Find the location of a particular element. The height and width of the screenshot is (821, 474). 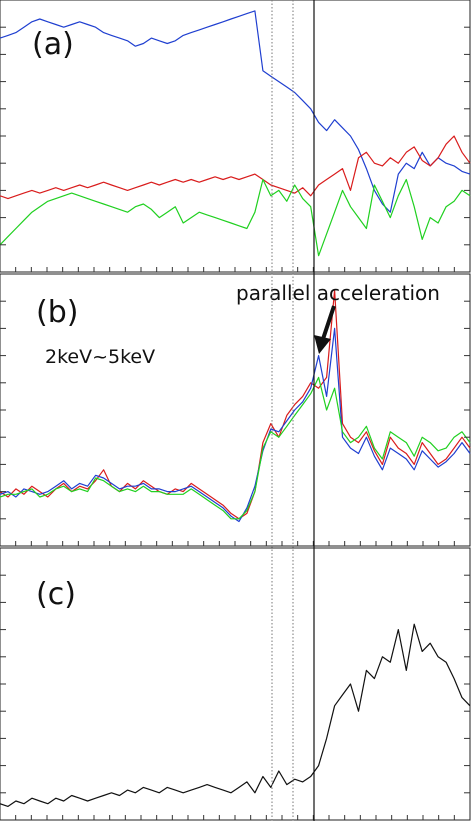

arrow-icon is located at coordinates (325, 329).